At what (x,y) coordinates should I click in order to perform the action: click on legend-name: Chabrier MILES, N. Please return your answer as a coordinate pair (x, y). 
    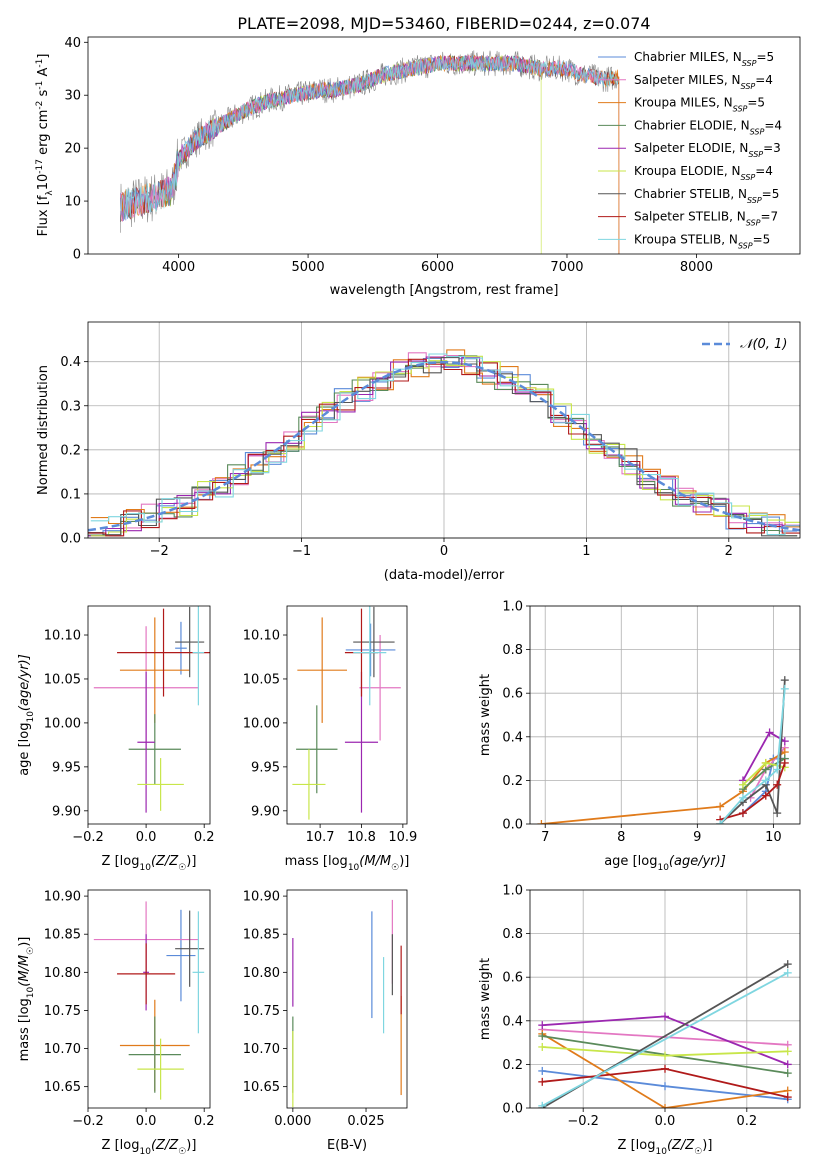
    Looking at the image, I should click on (688, 57).